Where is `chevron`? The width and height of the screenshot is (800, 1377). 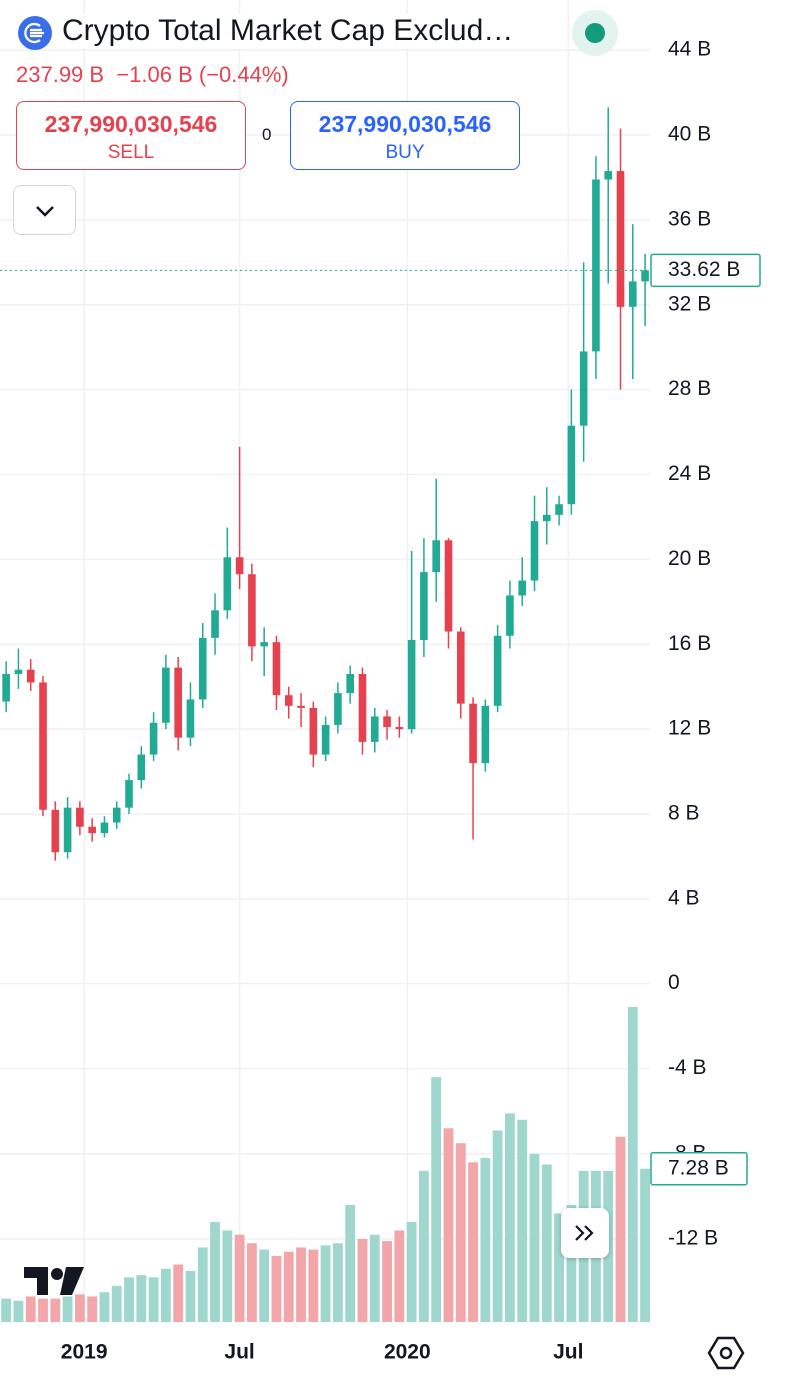 chevron is located at coordinates (45, 211).